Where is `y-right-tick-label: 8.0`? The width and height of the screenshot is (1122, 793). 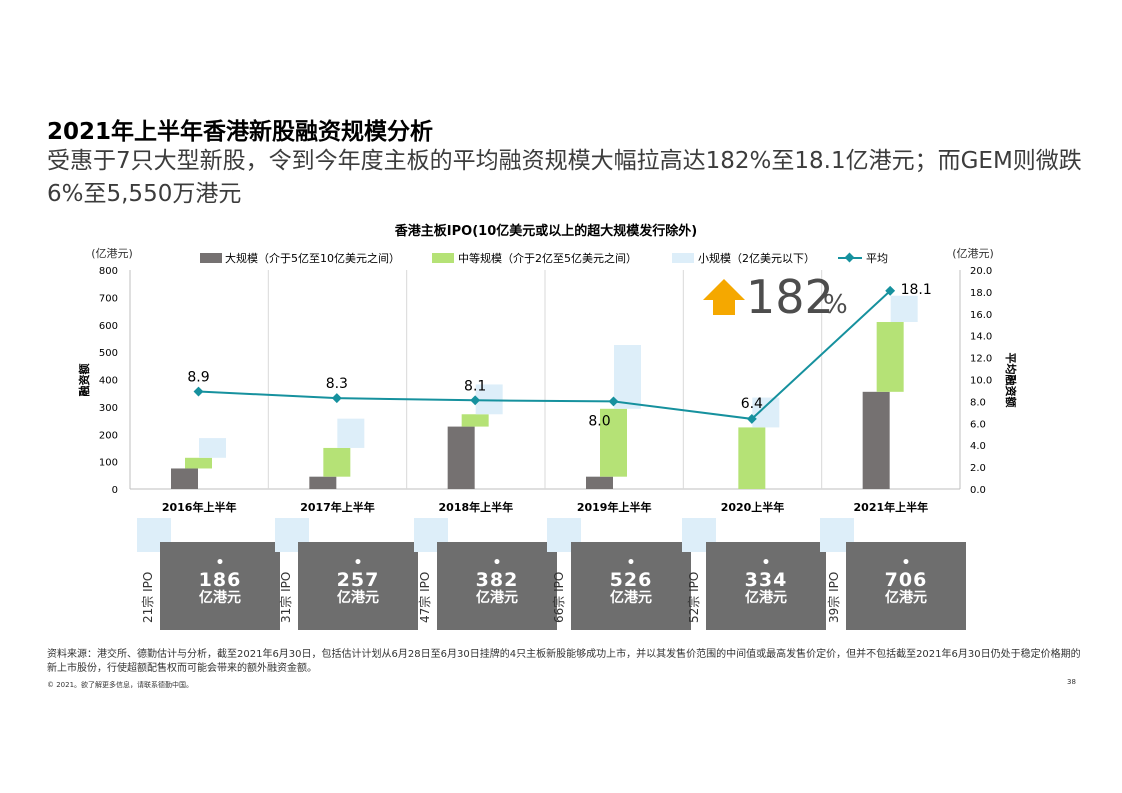
y-right-tick-label: 8.0 is located at coordinates (978, 402).